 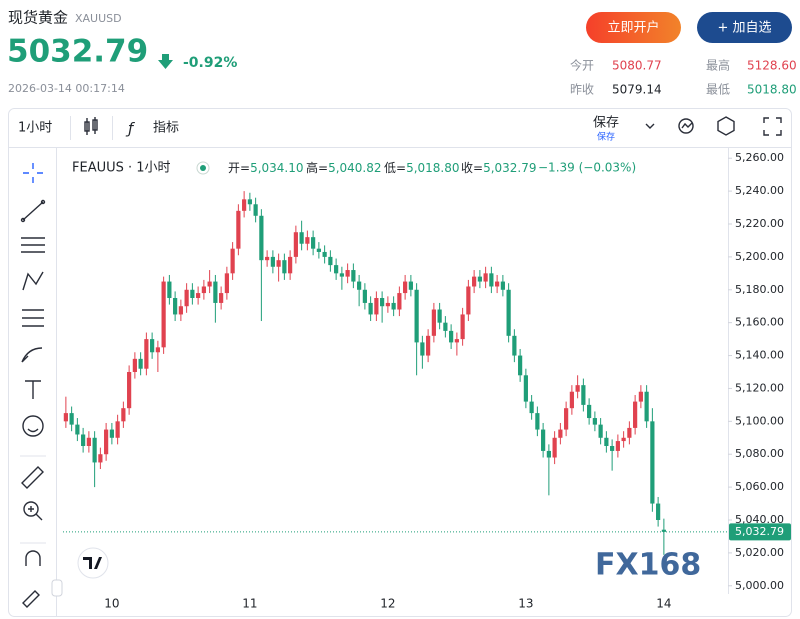 I want to click on open-account-button, so click(x=633, y=27).